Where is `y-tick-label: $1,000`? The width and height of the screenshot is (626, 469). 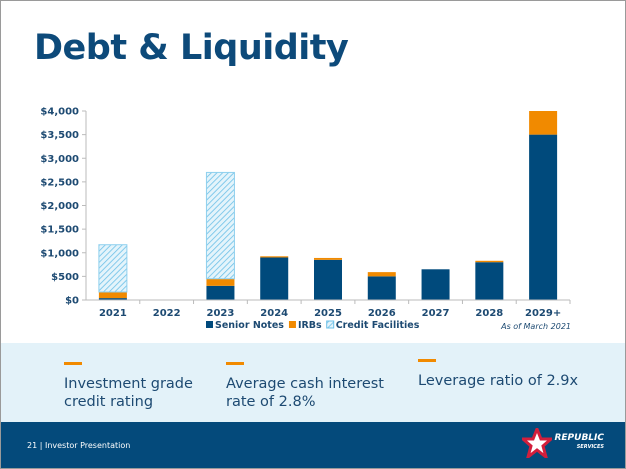
y-tick-label: $1,000 is located at coordinates (59, 253).